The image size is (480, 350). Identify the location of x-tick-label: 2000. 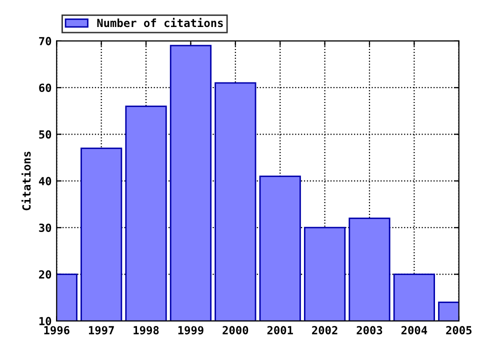
(235, 330).